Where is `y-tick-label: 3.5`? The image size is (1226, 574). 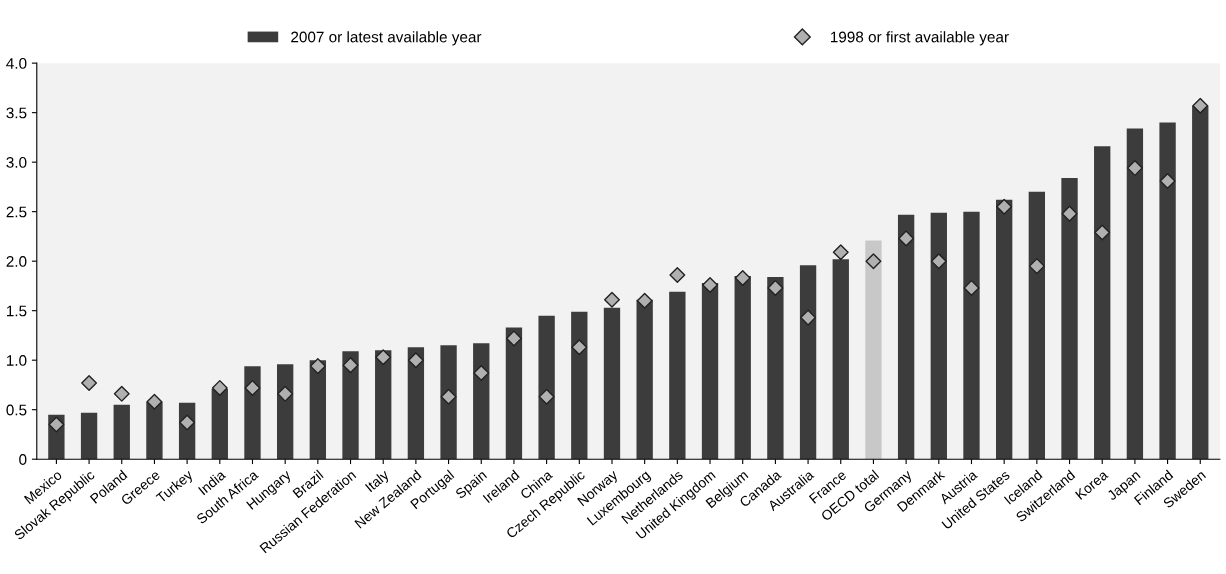
y-tick-label: 3.5 is located at coordinates (16, 113).